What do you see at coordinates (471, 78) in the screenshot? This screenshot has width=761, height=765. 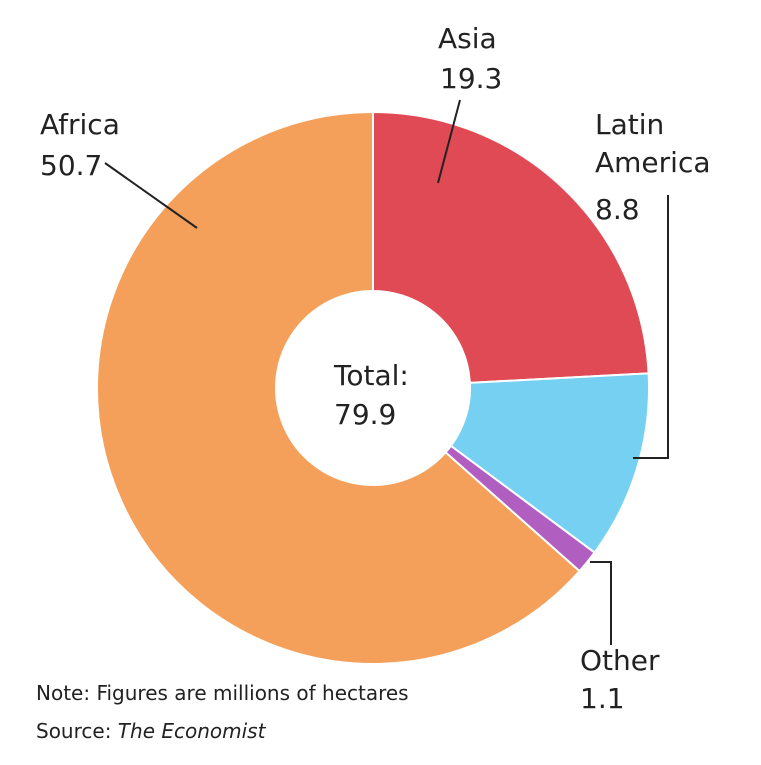 I see `value-label: 19.3` at bounding box center [471, 78].